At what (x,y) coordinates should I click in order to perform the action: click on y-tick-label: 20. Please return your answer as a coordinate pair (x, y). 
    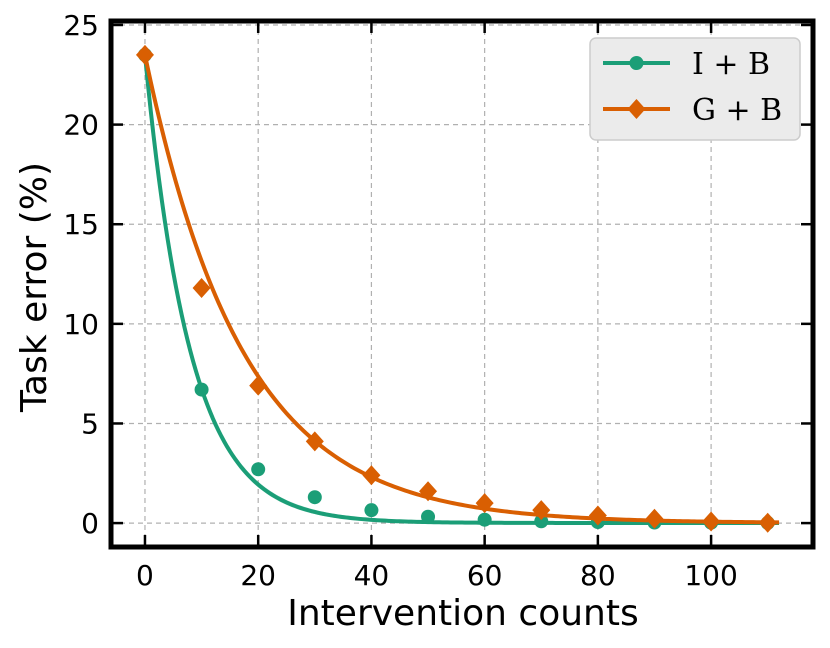
    Looking at the image, I should click on (81, 125).